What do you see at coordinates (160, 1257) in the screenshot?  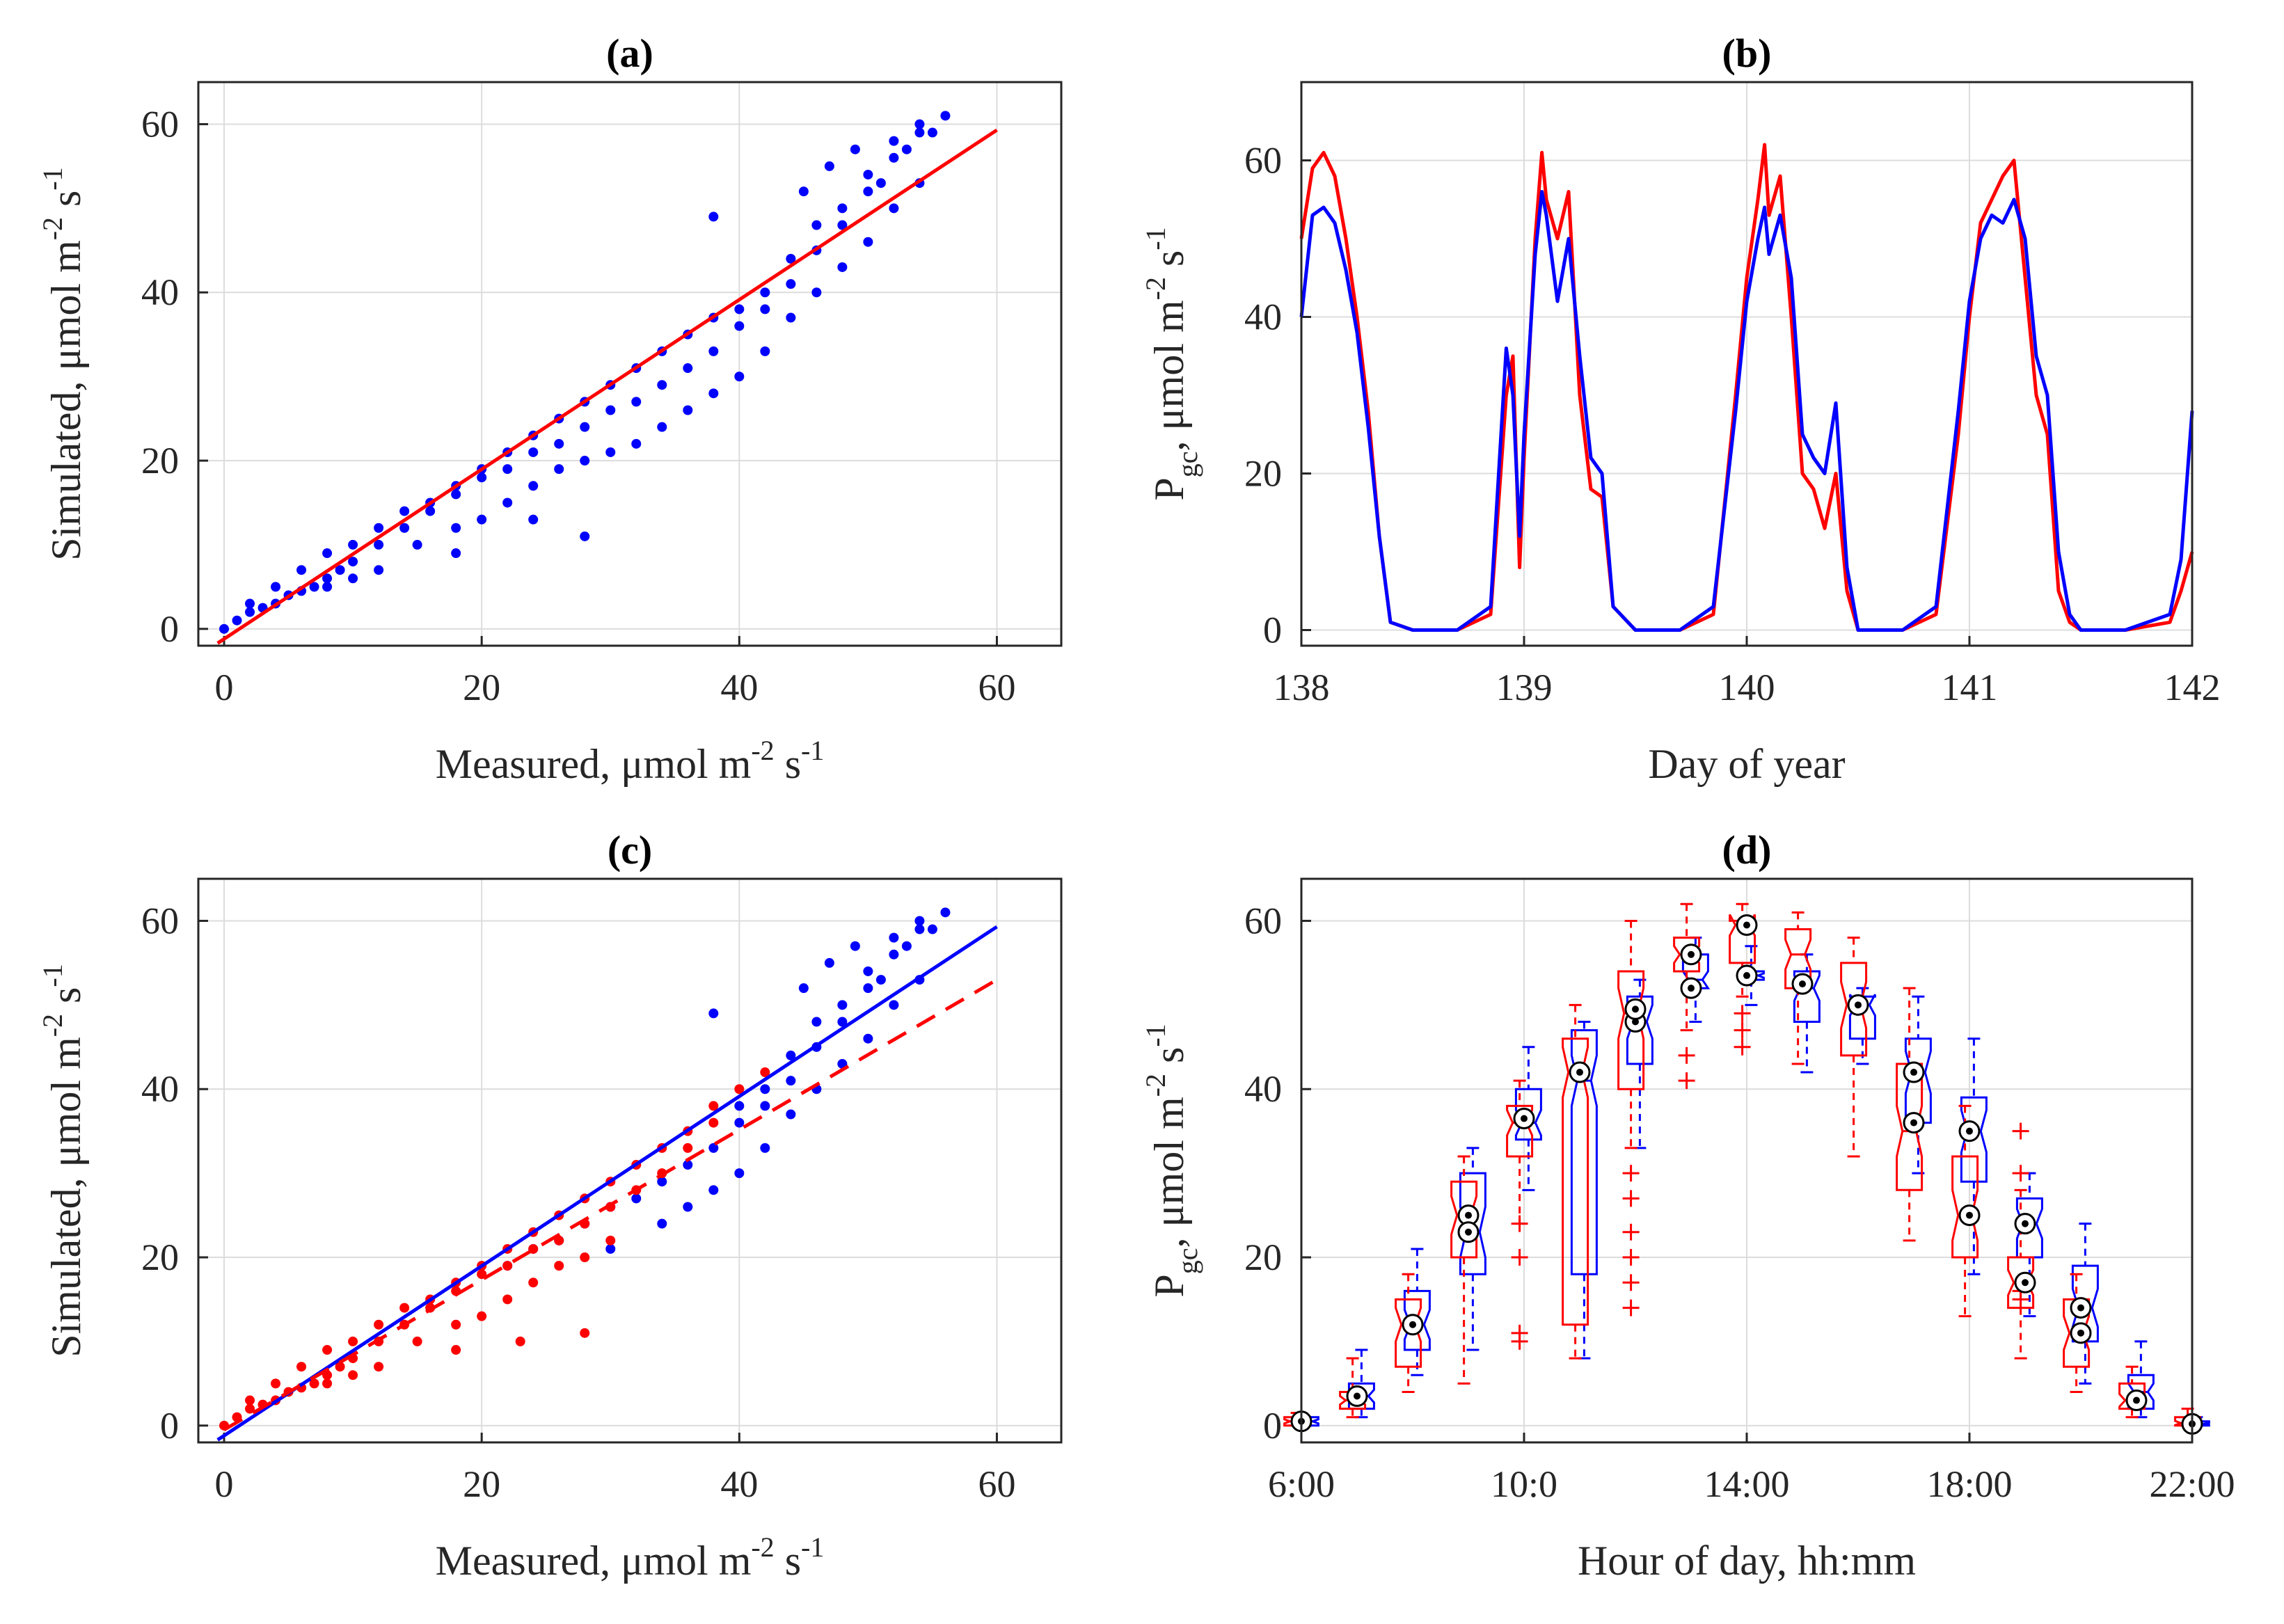 I see `y-tick-label: 20` at bounding box center [160, 1257].